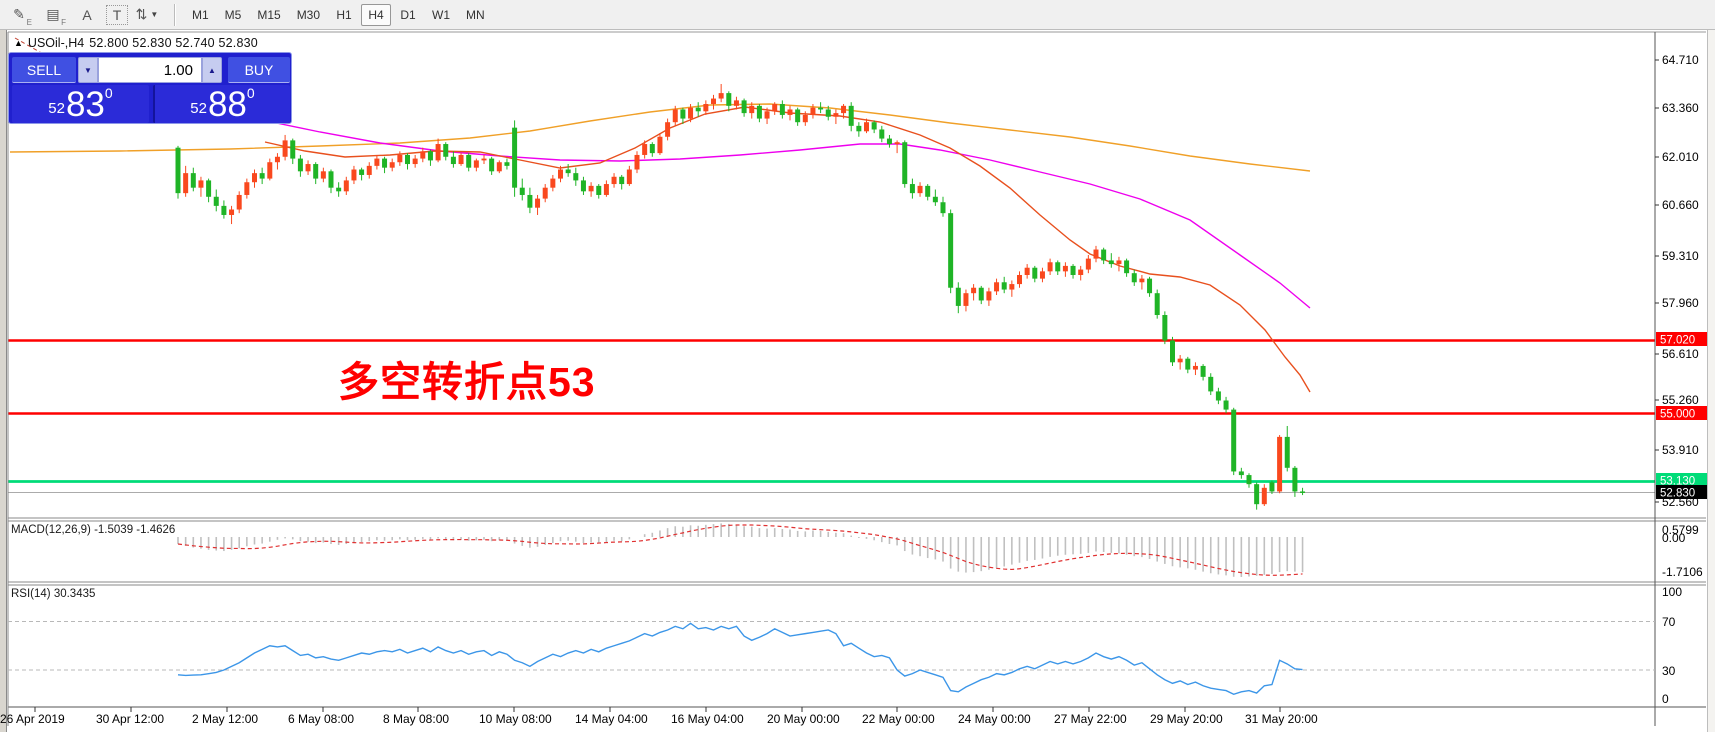  Describe the element at coordinates (1680, 256) in the screenshot. I see `price-axis-label: 59.310` at that location.